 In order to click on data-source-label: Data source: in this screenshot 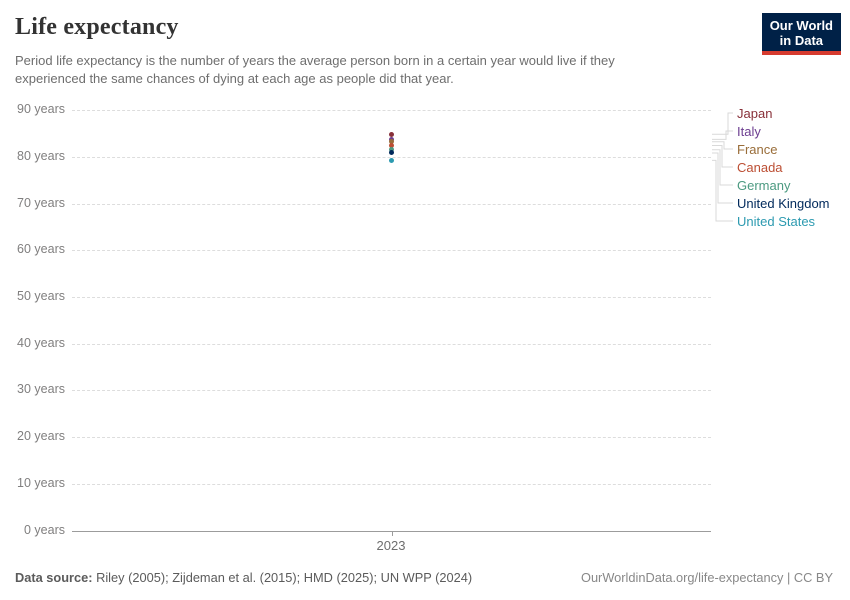, I will do `click(54, 577)`.